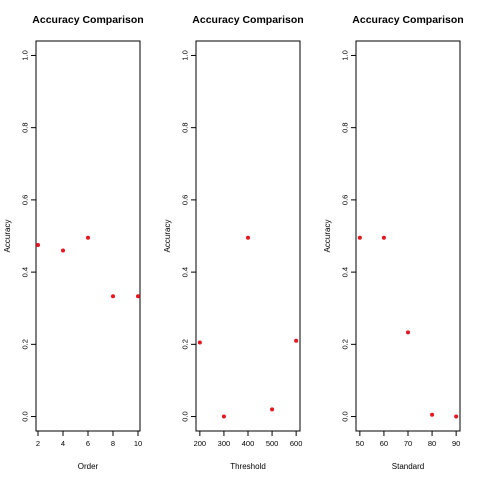 The image size is (480, 480). What do you see at coordinates (272, 443) in the screenshot?
I see `x-tick-label: 500` at bounding box center [272, 443].